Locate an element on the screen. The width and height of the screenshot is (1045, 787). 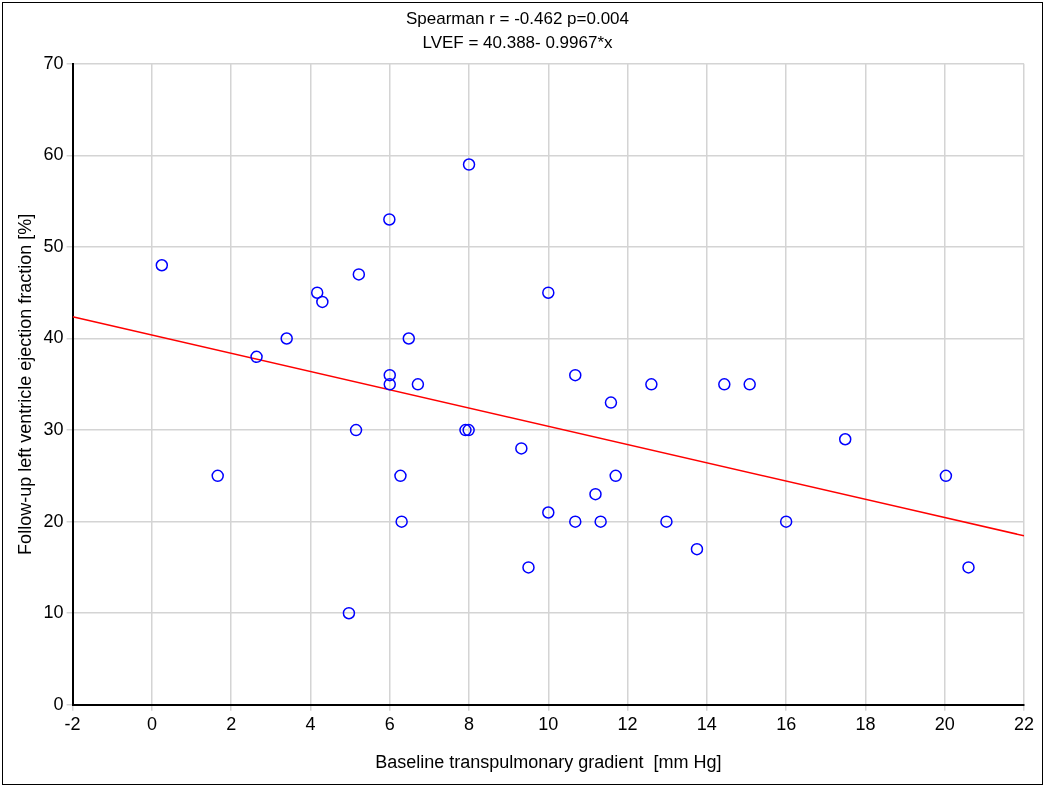
x-tick-label: 0 is located at coordinates (151, 723).